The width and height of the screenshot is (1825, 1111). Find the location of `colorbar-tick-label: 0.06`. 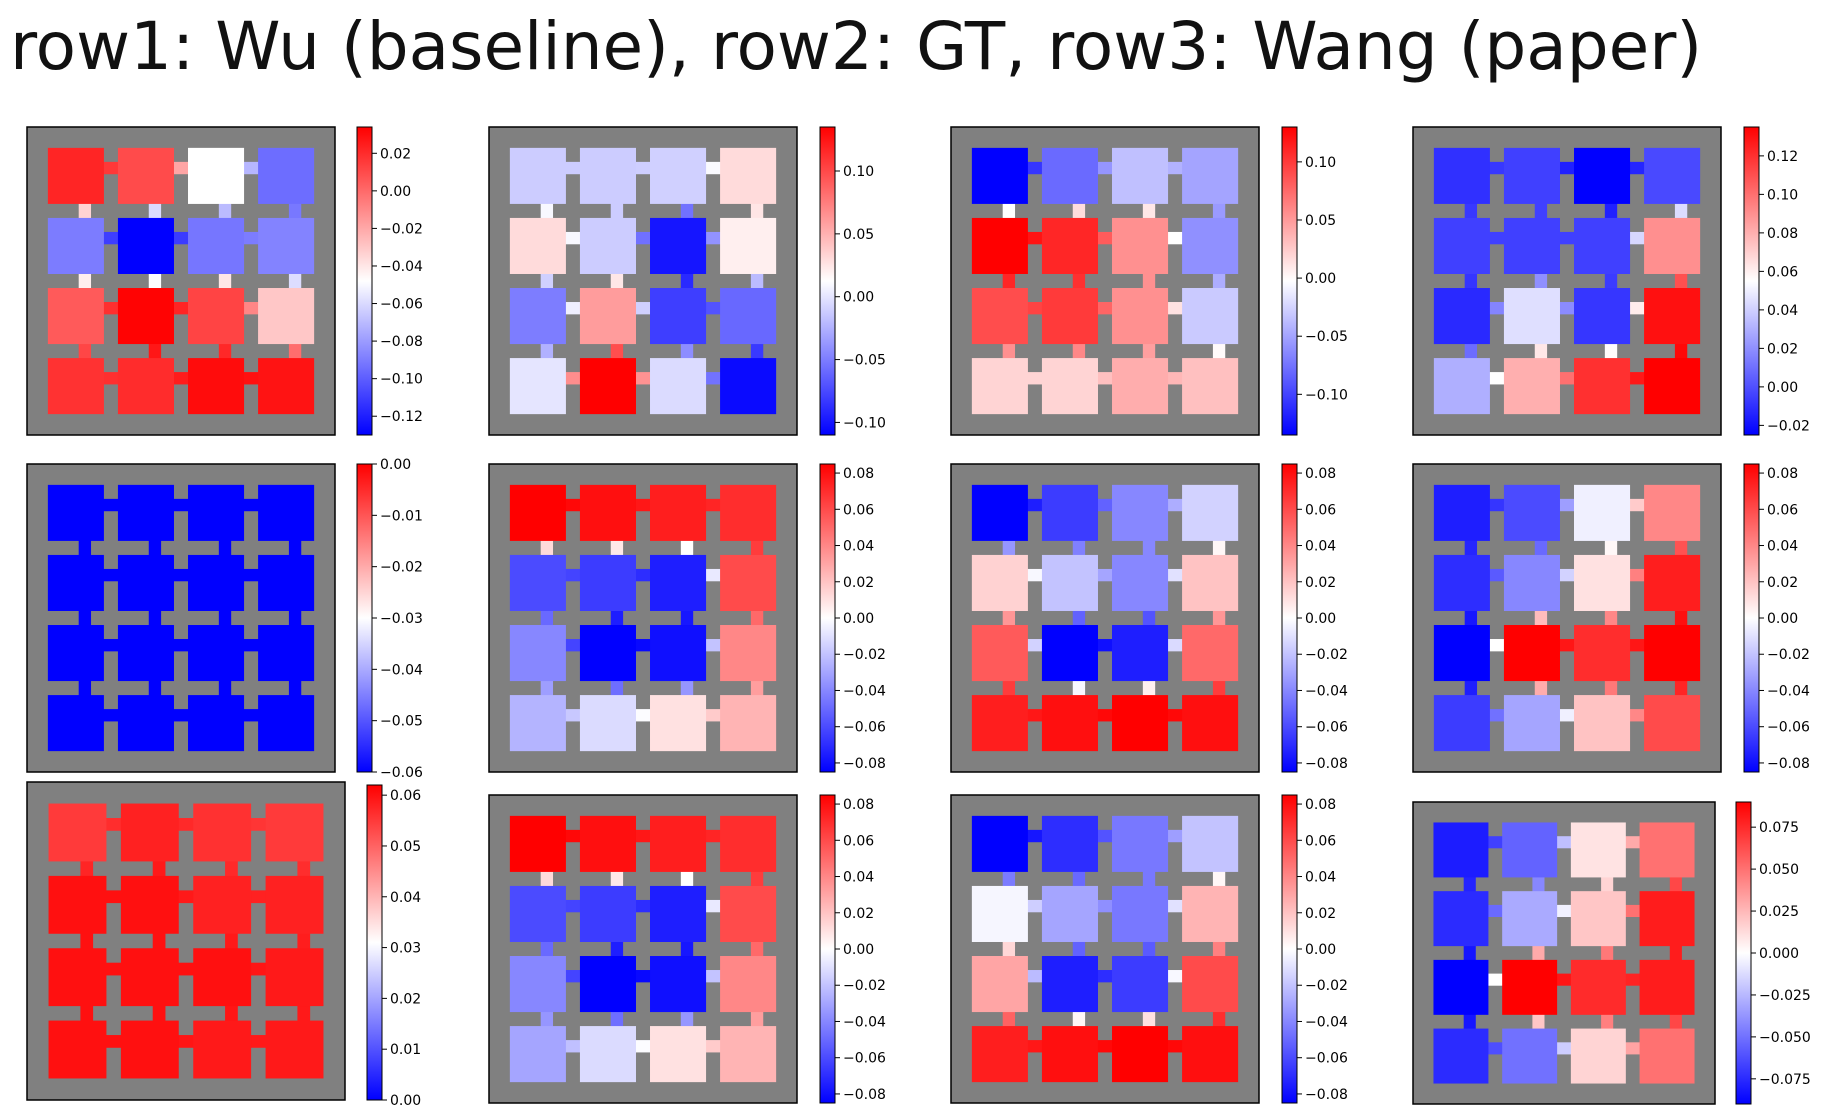

colorbar-tick-label: 0.06 is located at coordinates (1782, 272).